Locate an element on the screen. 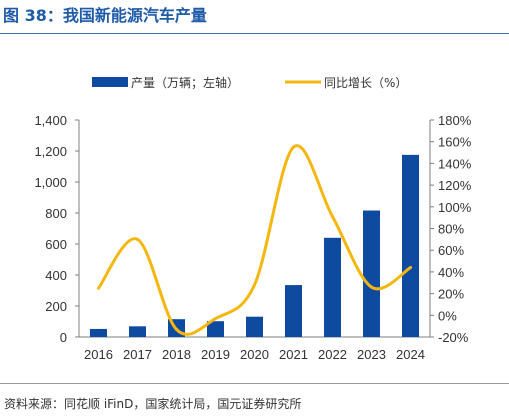 The image size is (509, 418). y-left-tick-label: 0 is located at coordinates (63, 337).